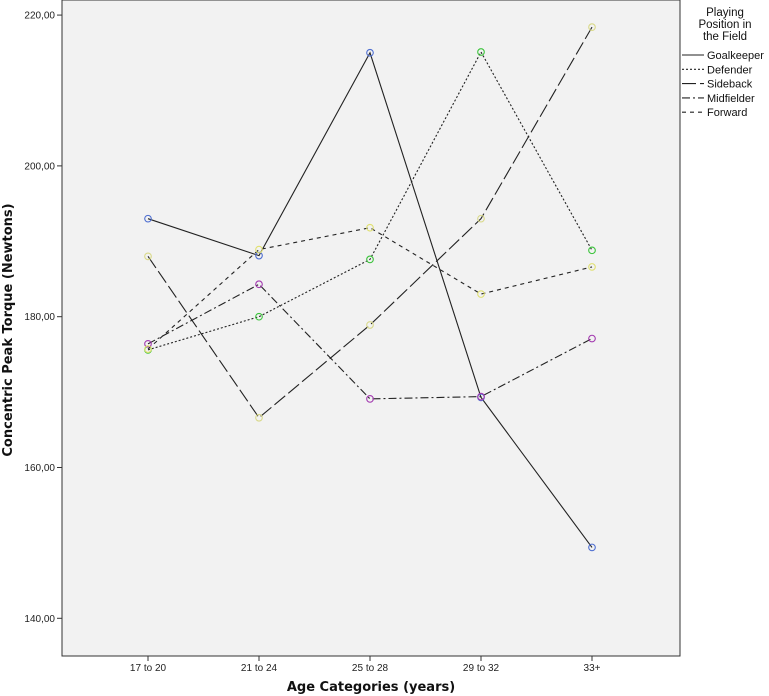 The width and height of the screenshot is (769, 696). I want to click on legend-item-sideback: Sideback, so click(717, 85).